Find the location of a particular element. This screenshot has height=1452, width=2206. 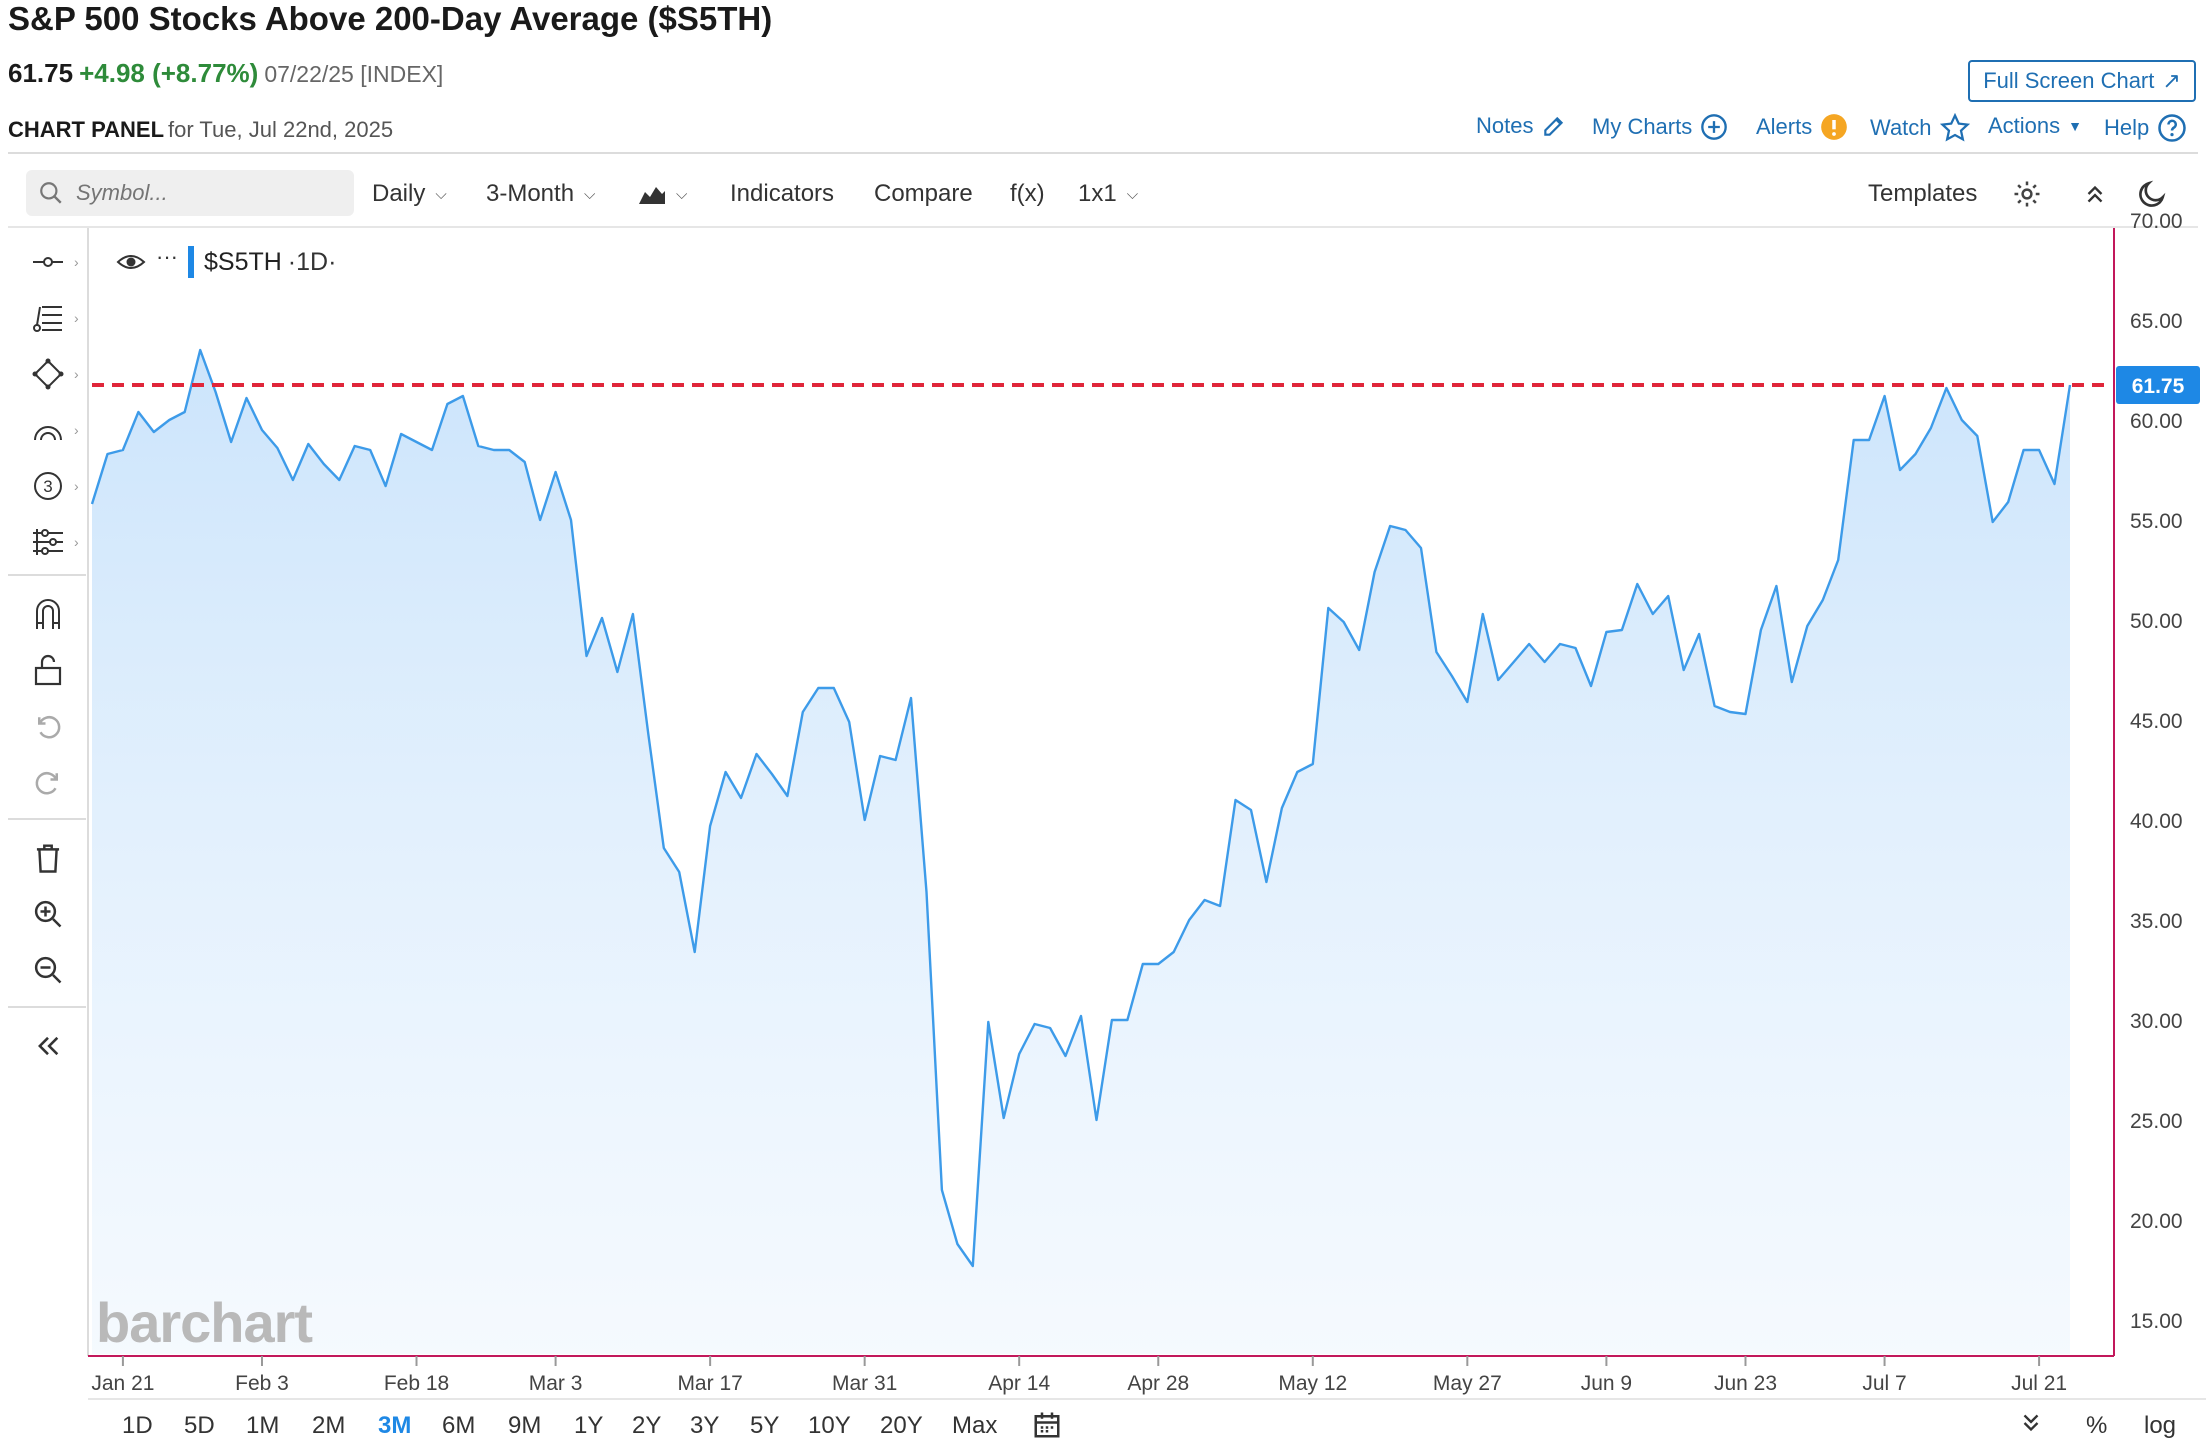

bottom-divider is located at coordinates (1147, 1399).